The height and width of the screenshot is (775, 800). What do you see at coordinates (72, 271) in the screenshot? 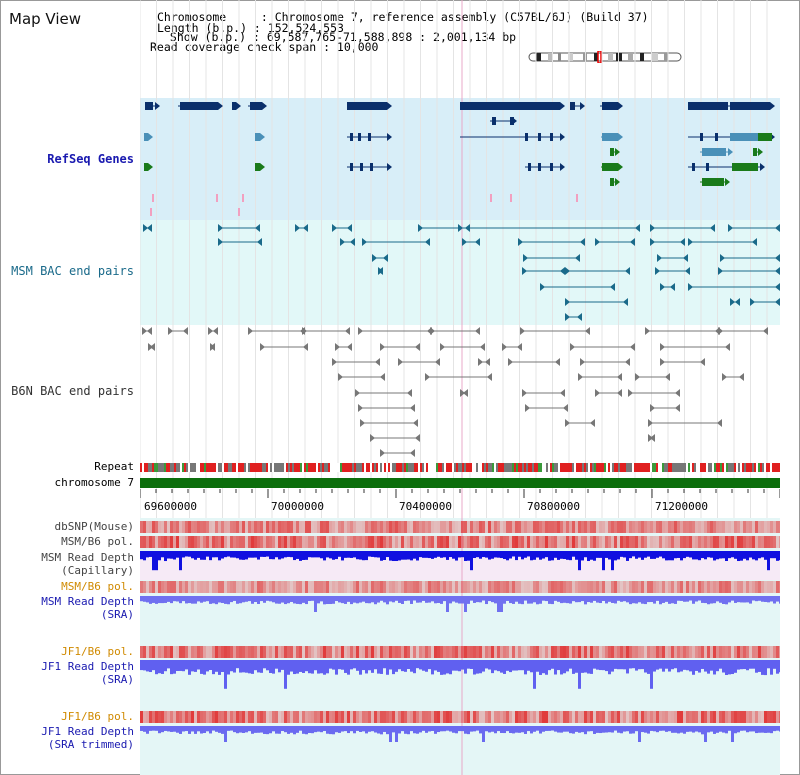
I see `msm-bac-label: MSM BAC end pairs` at bounding box center [72, 271].